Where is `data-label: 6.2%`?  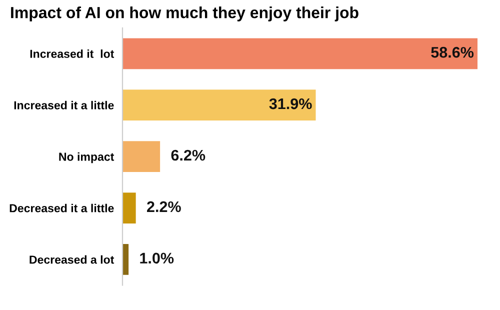
data-label: 6.2% is located at coordinates (188, 155).